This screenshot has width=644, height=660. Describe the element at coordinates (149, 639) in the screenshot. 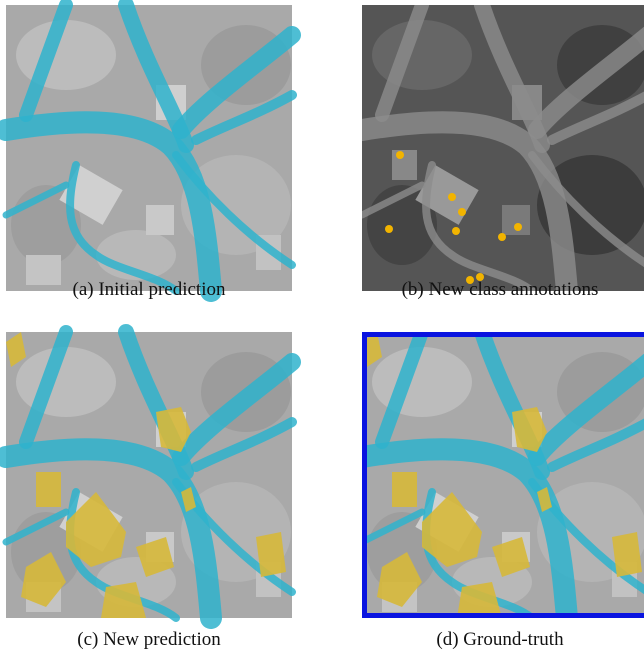

I see `caption: (c) New prediction` at that location.